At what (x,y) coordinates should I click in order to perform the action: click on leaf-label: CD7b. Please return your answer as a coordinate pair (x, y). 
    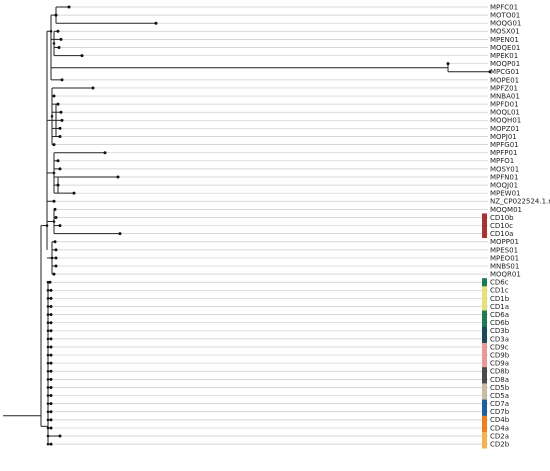
    Looking at the image, I should click on (500, 412).